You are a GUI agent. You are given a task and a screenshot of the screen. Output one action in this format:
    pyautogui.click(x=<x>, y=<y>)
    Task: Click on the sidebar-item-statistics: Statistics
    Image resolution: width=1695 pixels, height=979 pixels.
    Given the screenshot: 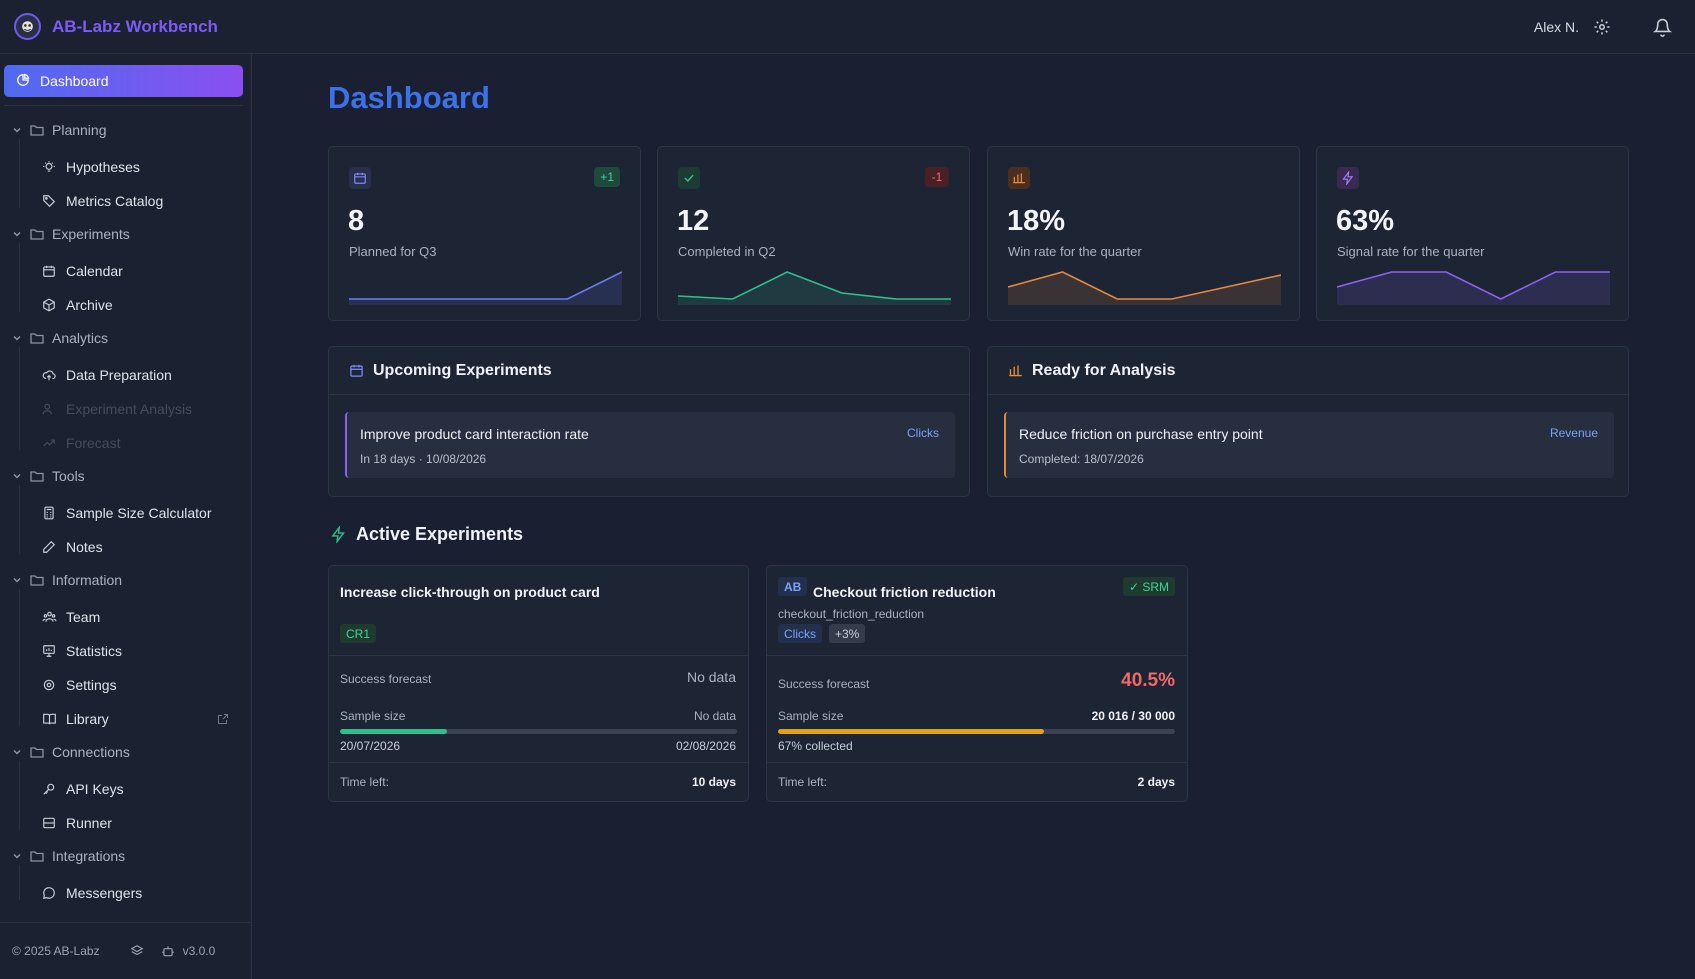 What is the action you would take?
    pyautogui.click(x=81, y=651)
    